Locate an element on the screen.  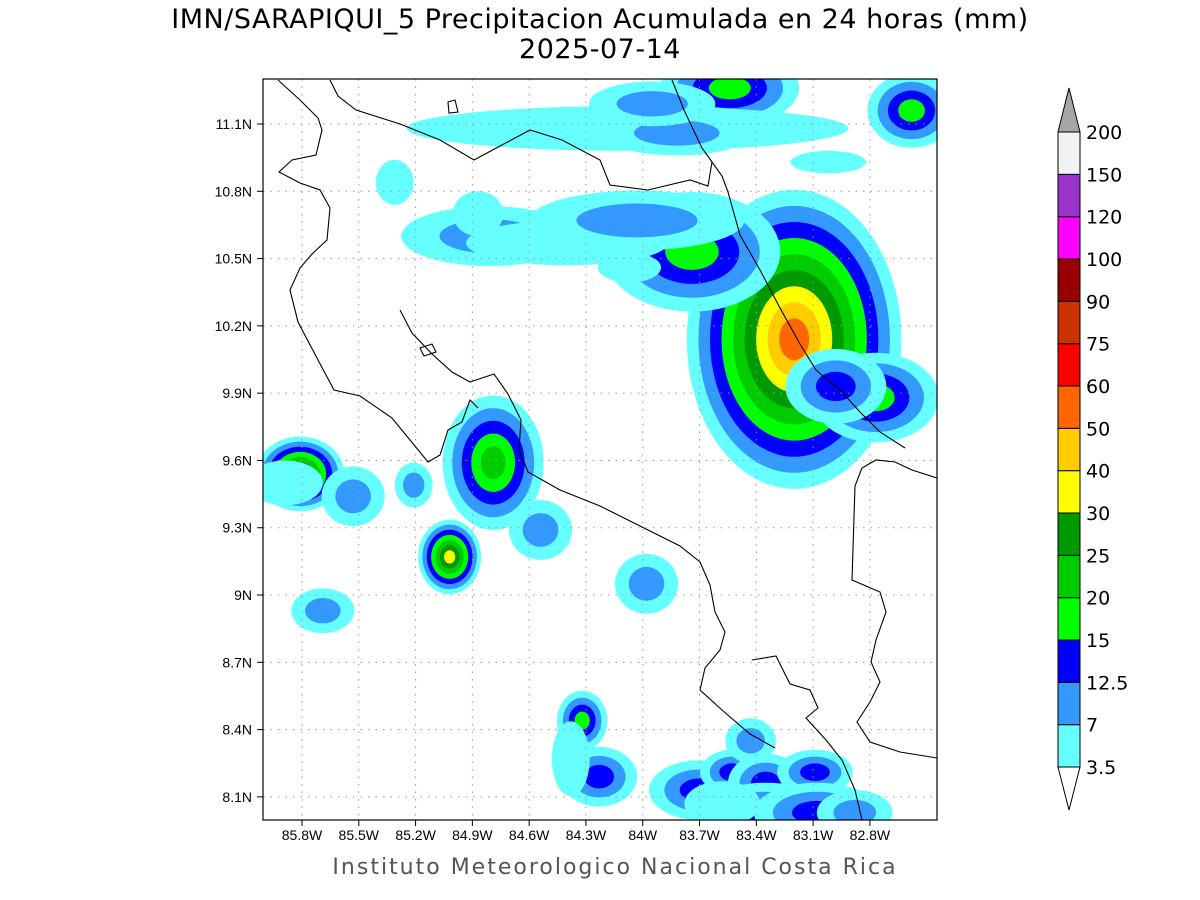
y-tick-label: 9.9N is located at coordinates (237, 393).